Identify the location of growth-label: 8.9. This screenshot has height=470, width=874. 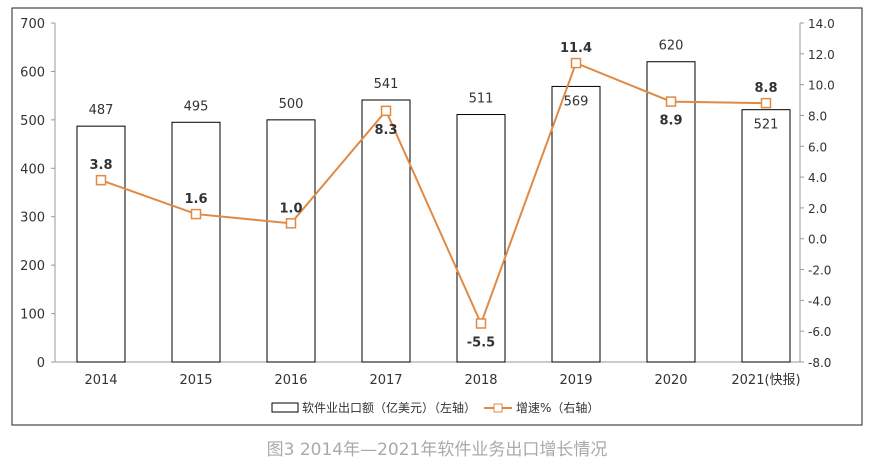
(670, 121).